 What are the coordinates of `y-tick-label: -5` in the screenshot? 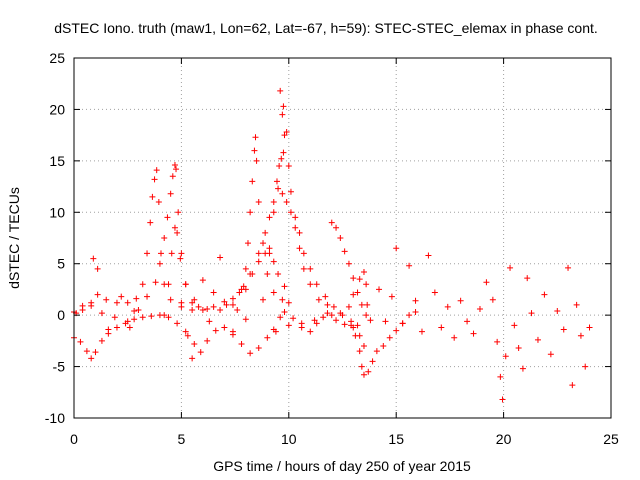 It's located at (59, 367).